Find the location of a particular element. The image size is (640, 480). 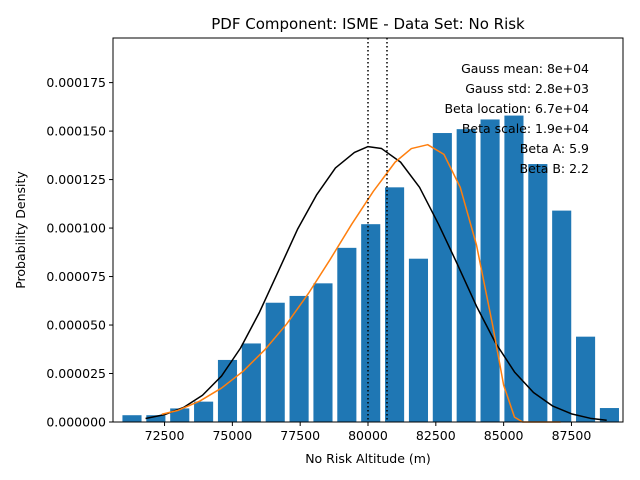

stat-annotation-2: Beta location: 6.7e+04 is located at coordinates (516, 108).